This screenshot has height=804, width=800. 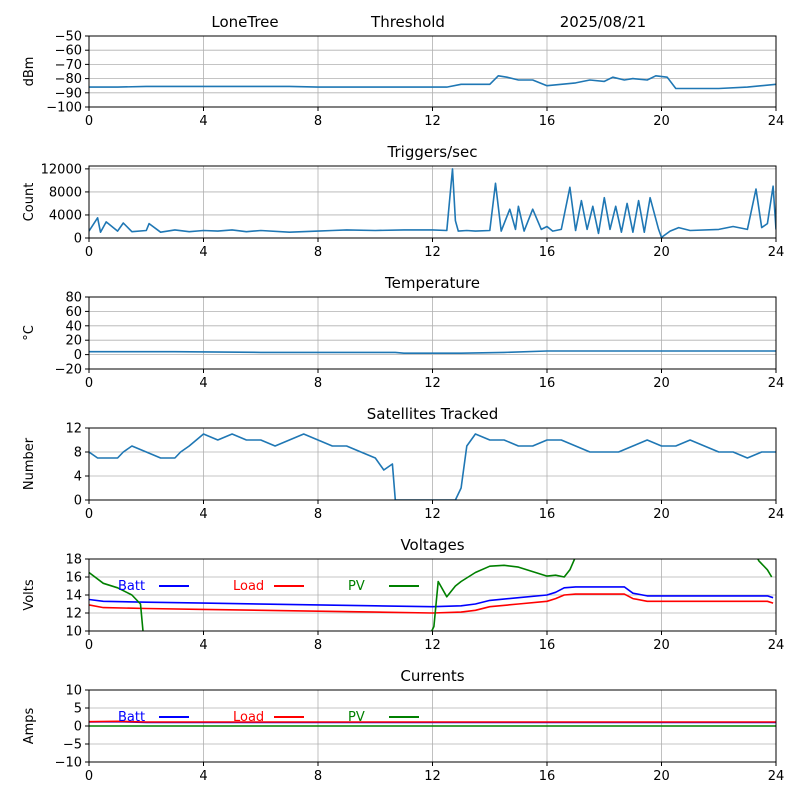 I want to click on y-axis-label: °C, so click(x=29, y=333).